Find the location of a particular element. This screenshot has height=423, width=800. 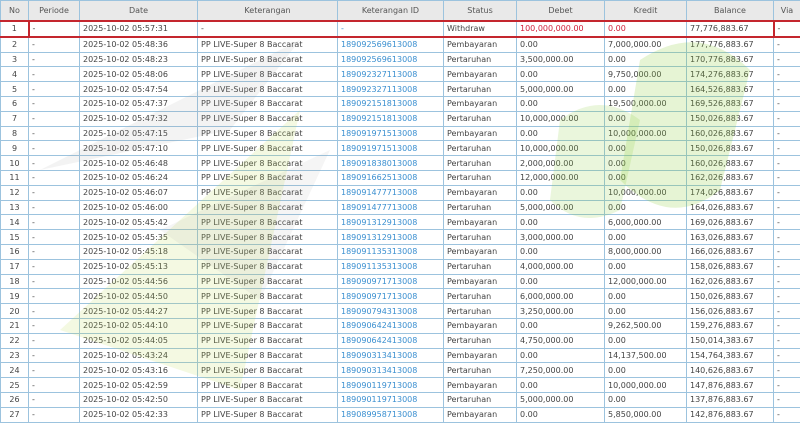

cell-debet: 3,500,000.00 is located at coordinates (561, 59).